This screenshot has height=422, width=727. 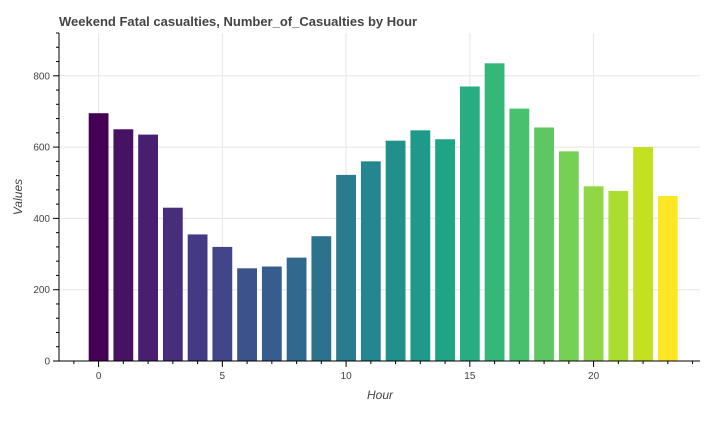 I want to click on x-tick-label: 20, so click(x=594, y=376).